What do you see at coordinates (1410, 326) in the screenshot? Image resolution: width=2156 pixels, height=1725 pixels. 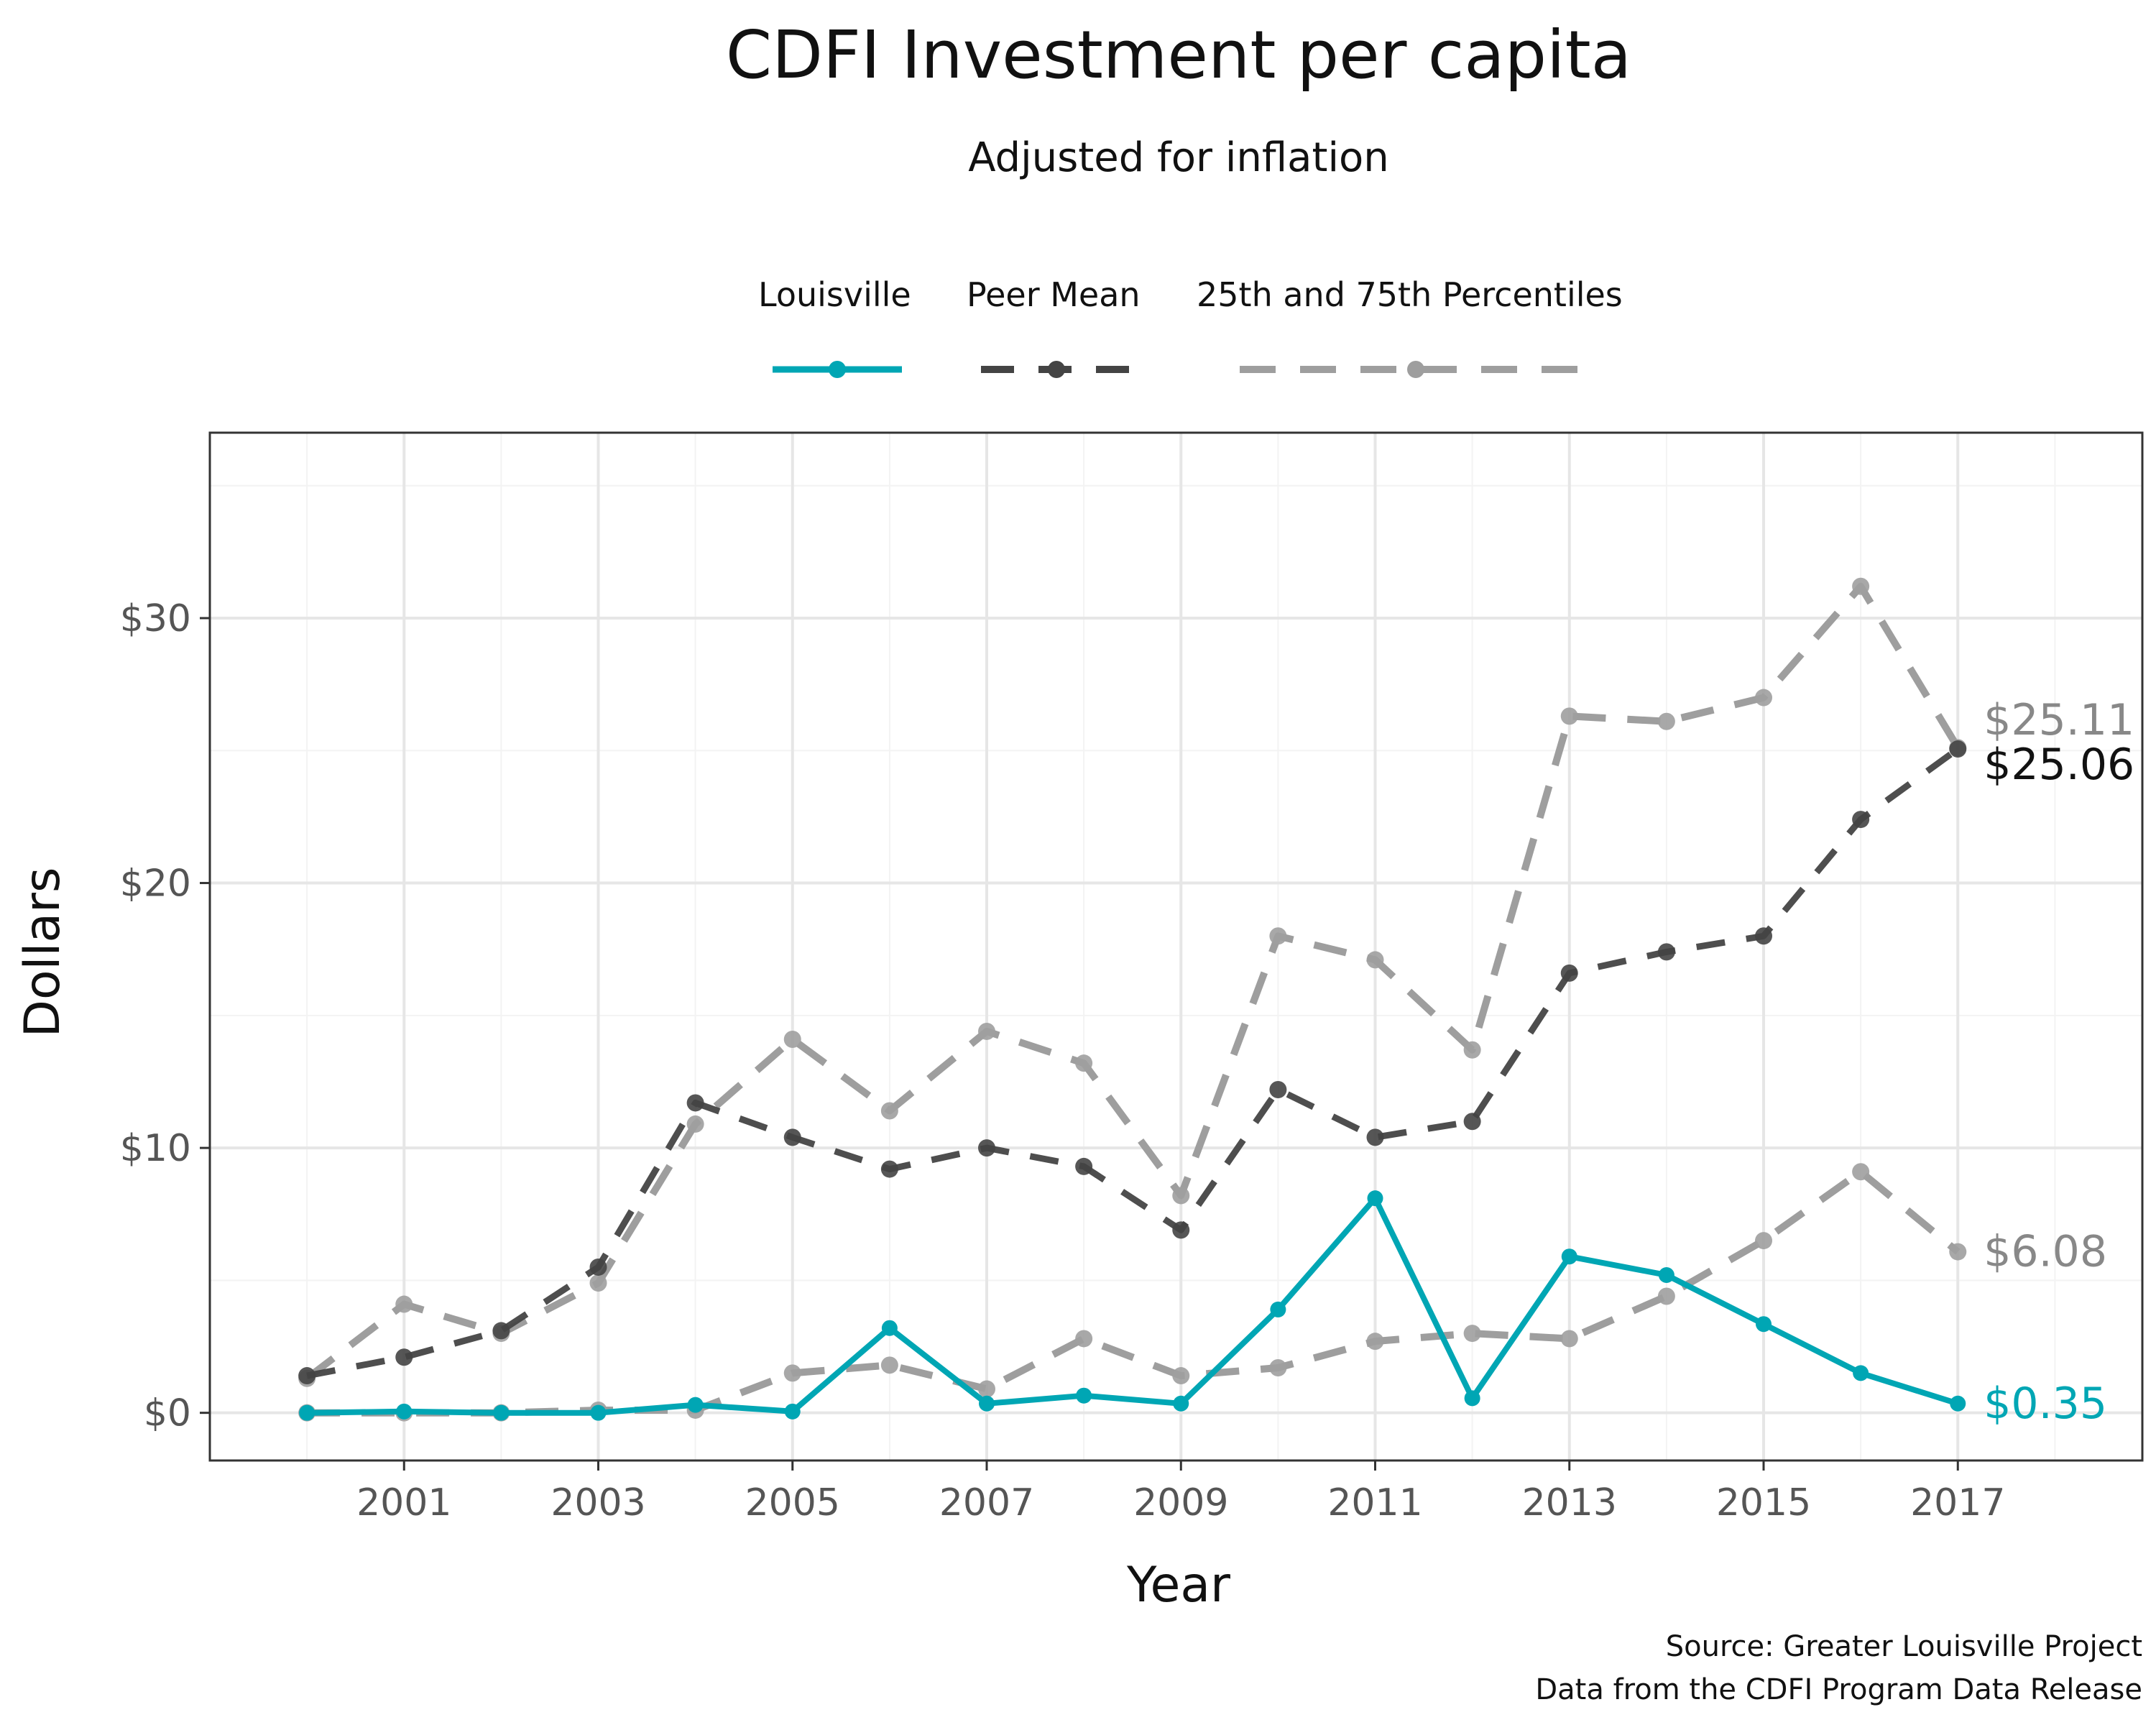 I see `legend-item: 25th and 75th Percentiles` at bounding box center [1410, 326].